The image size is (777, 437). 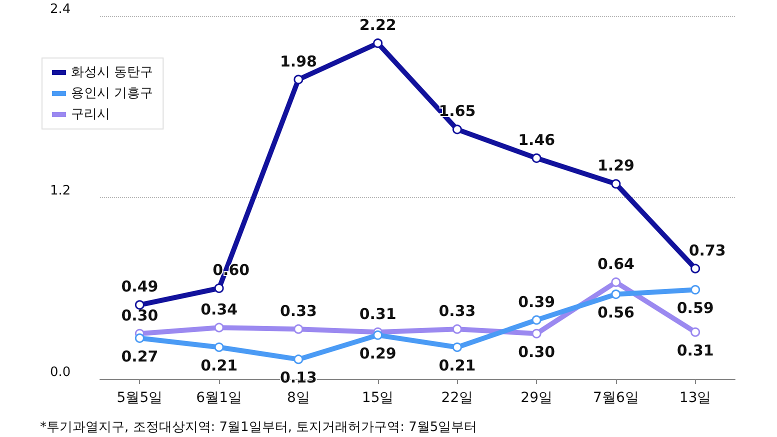 What do you see at coordinates (616, 398) in the screenshot?
I see `x-tick-label: 7월6일` at bounding box center [616, 398].